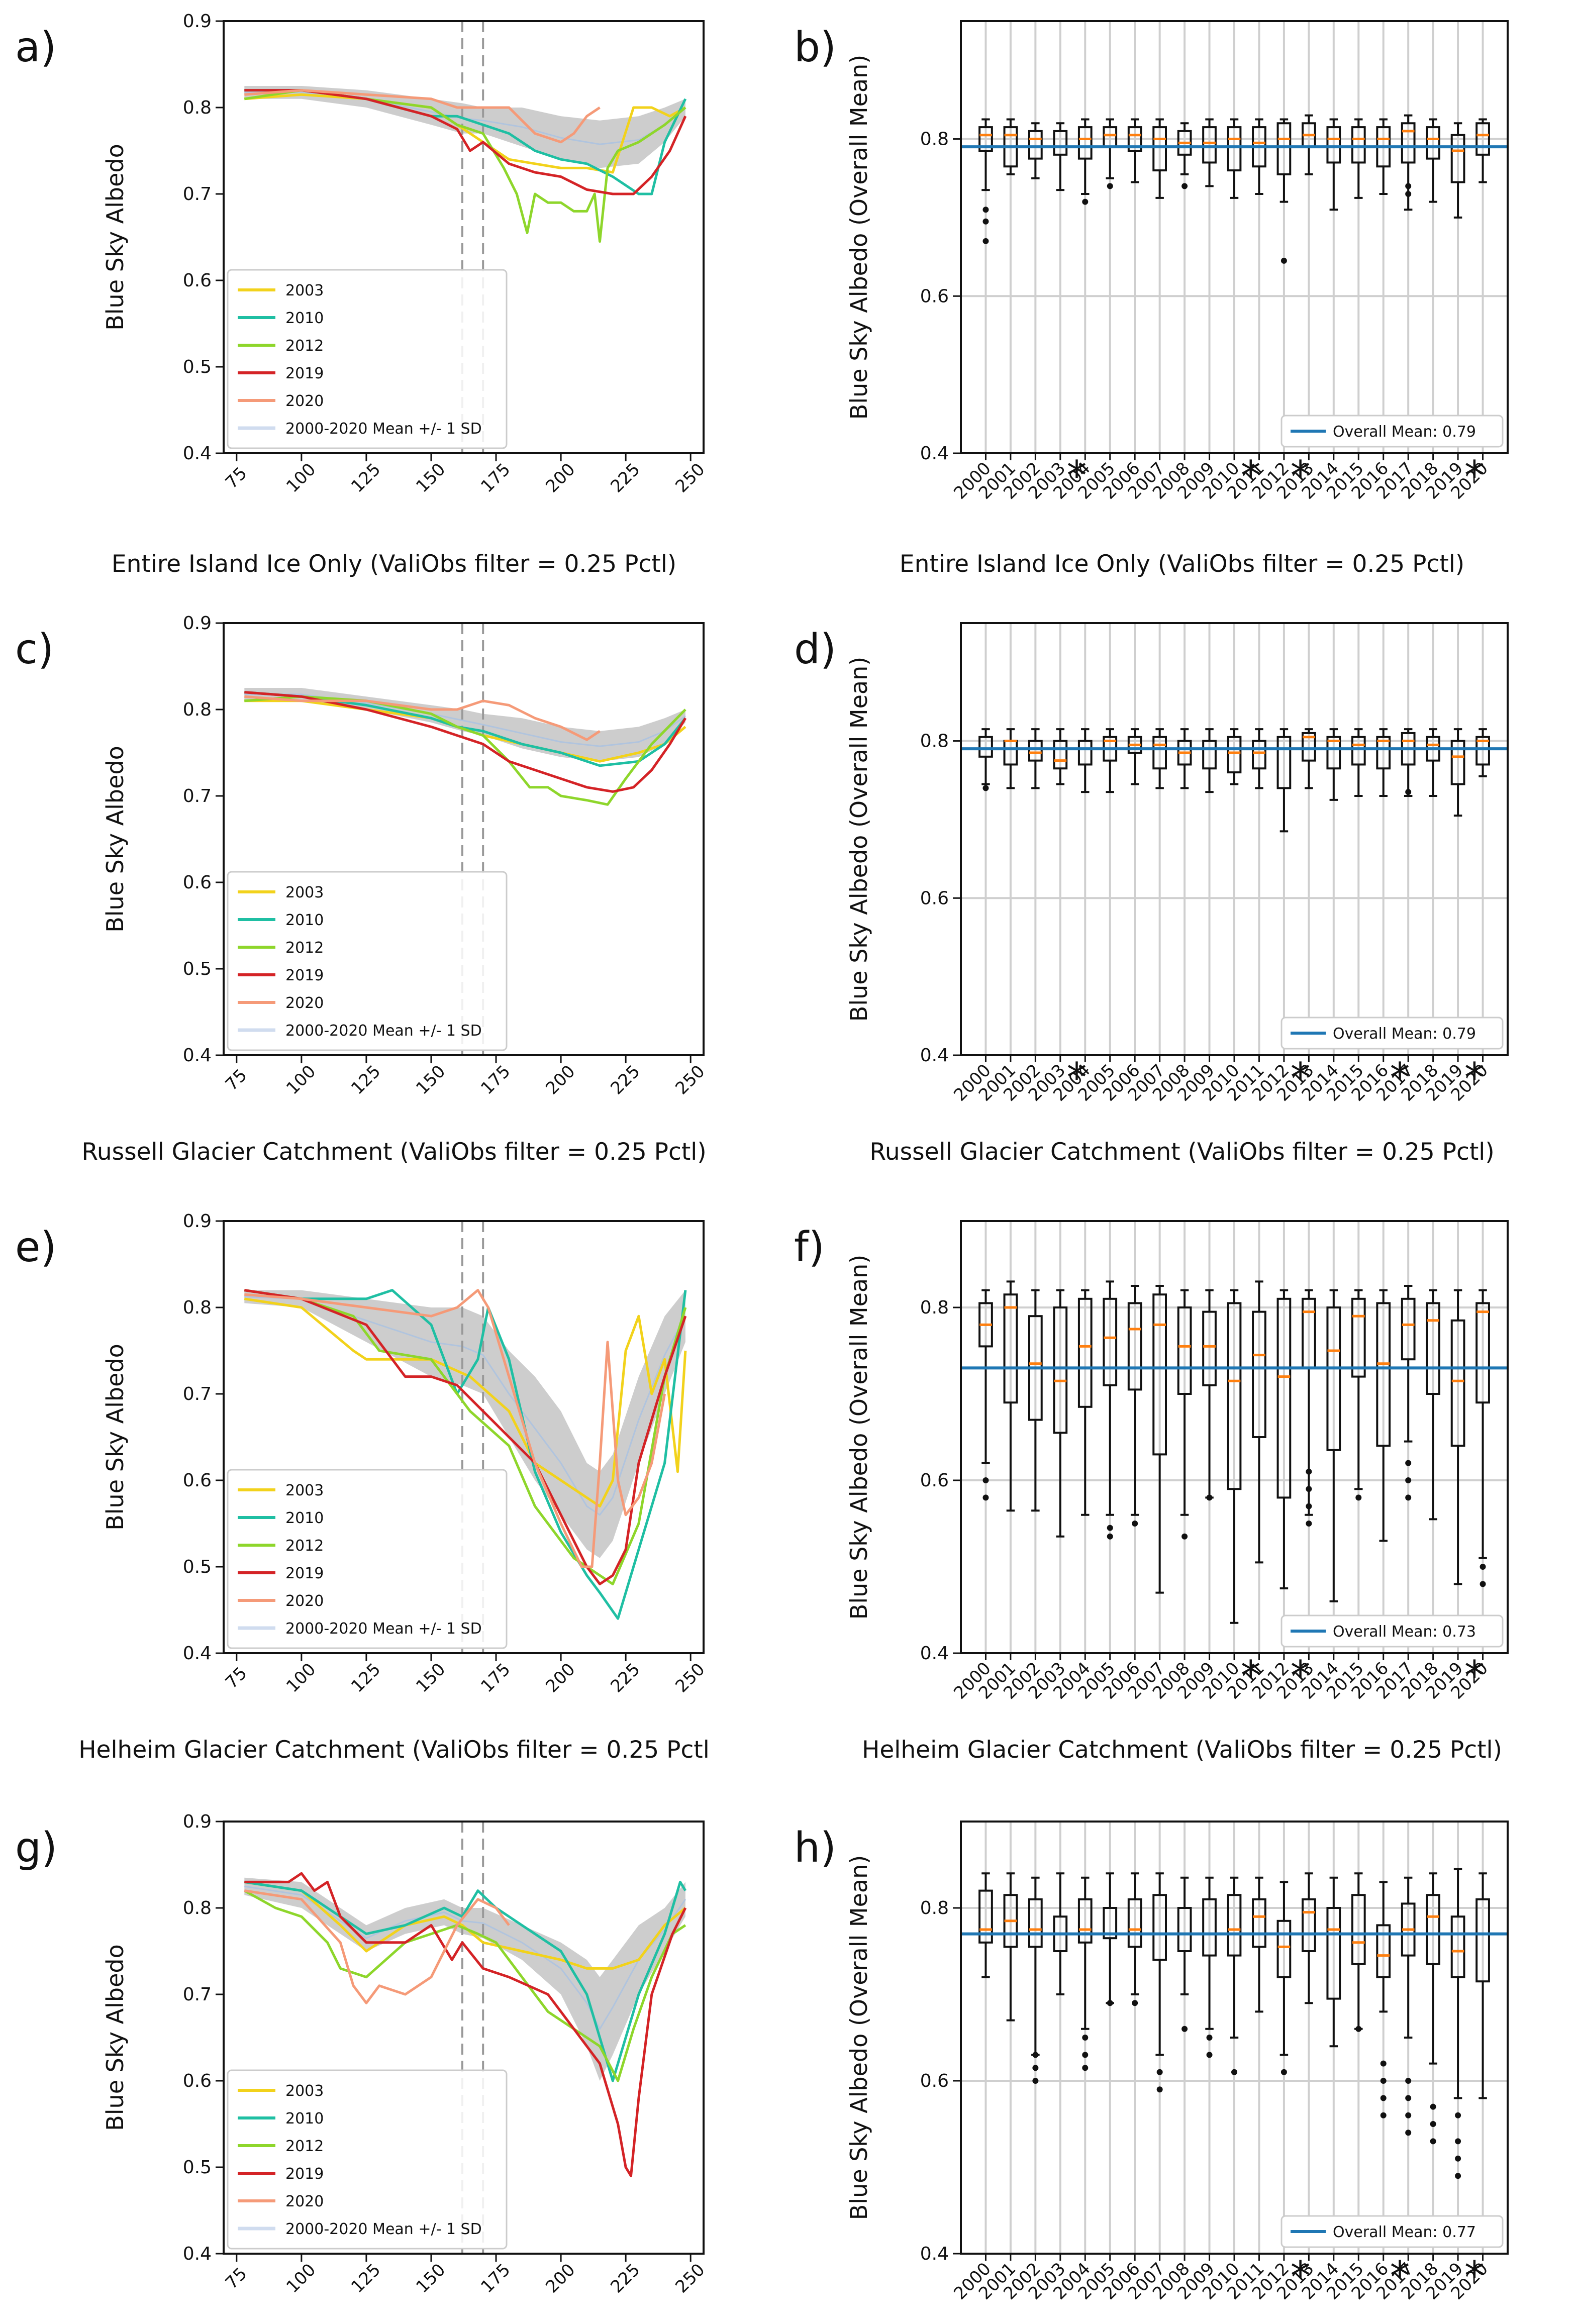 The image size is (1576, 2324). Describe the element at coordinates (367, 359) in the screenshot. I see `panel-a-legend-box` at that location.